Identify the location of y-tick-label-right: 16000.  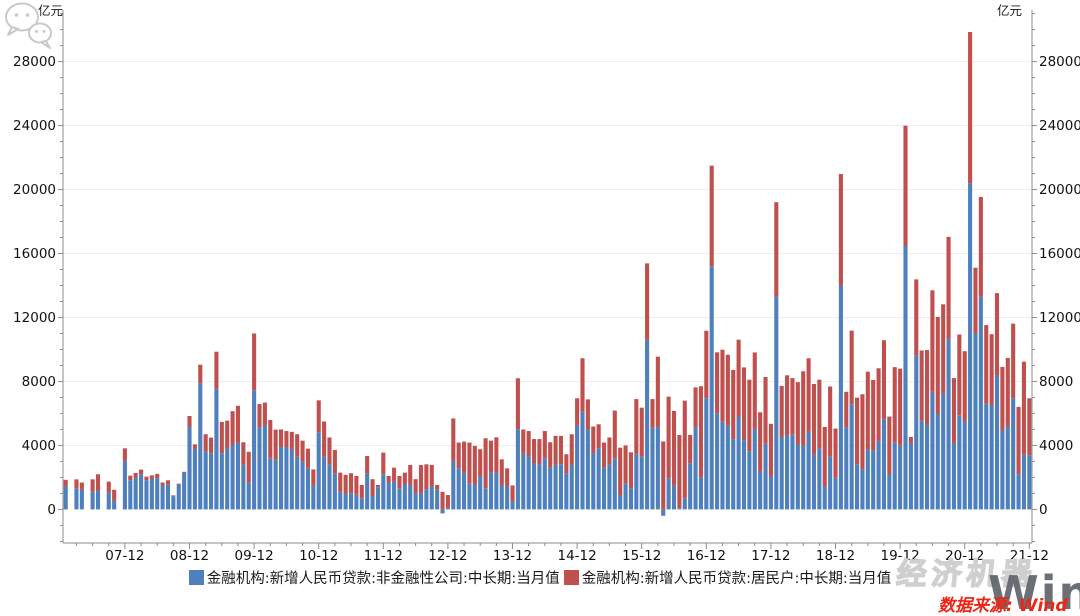
(1059, 254).